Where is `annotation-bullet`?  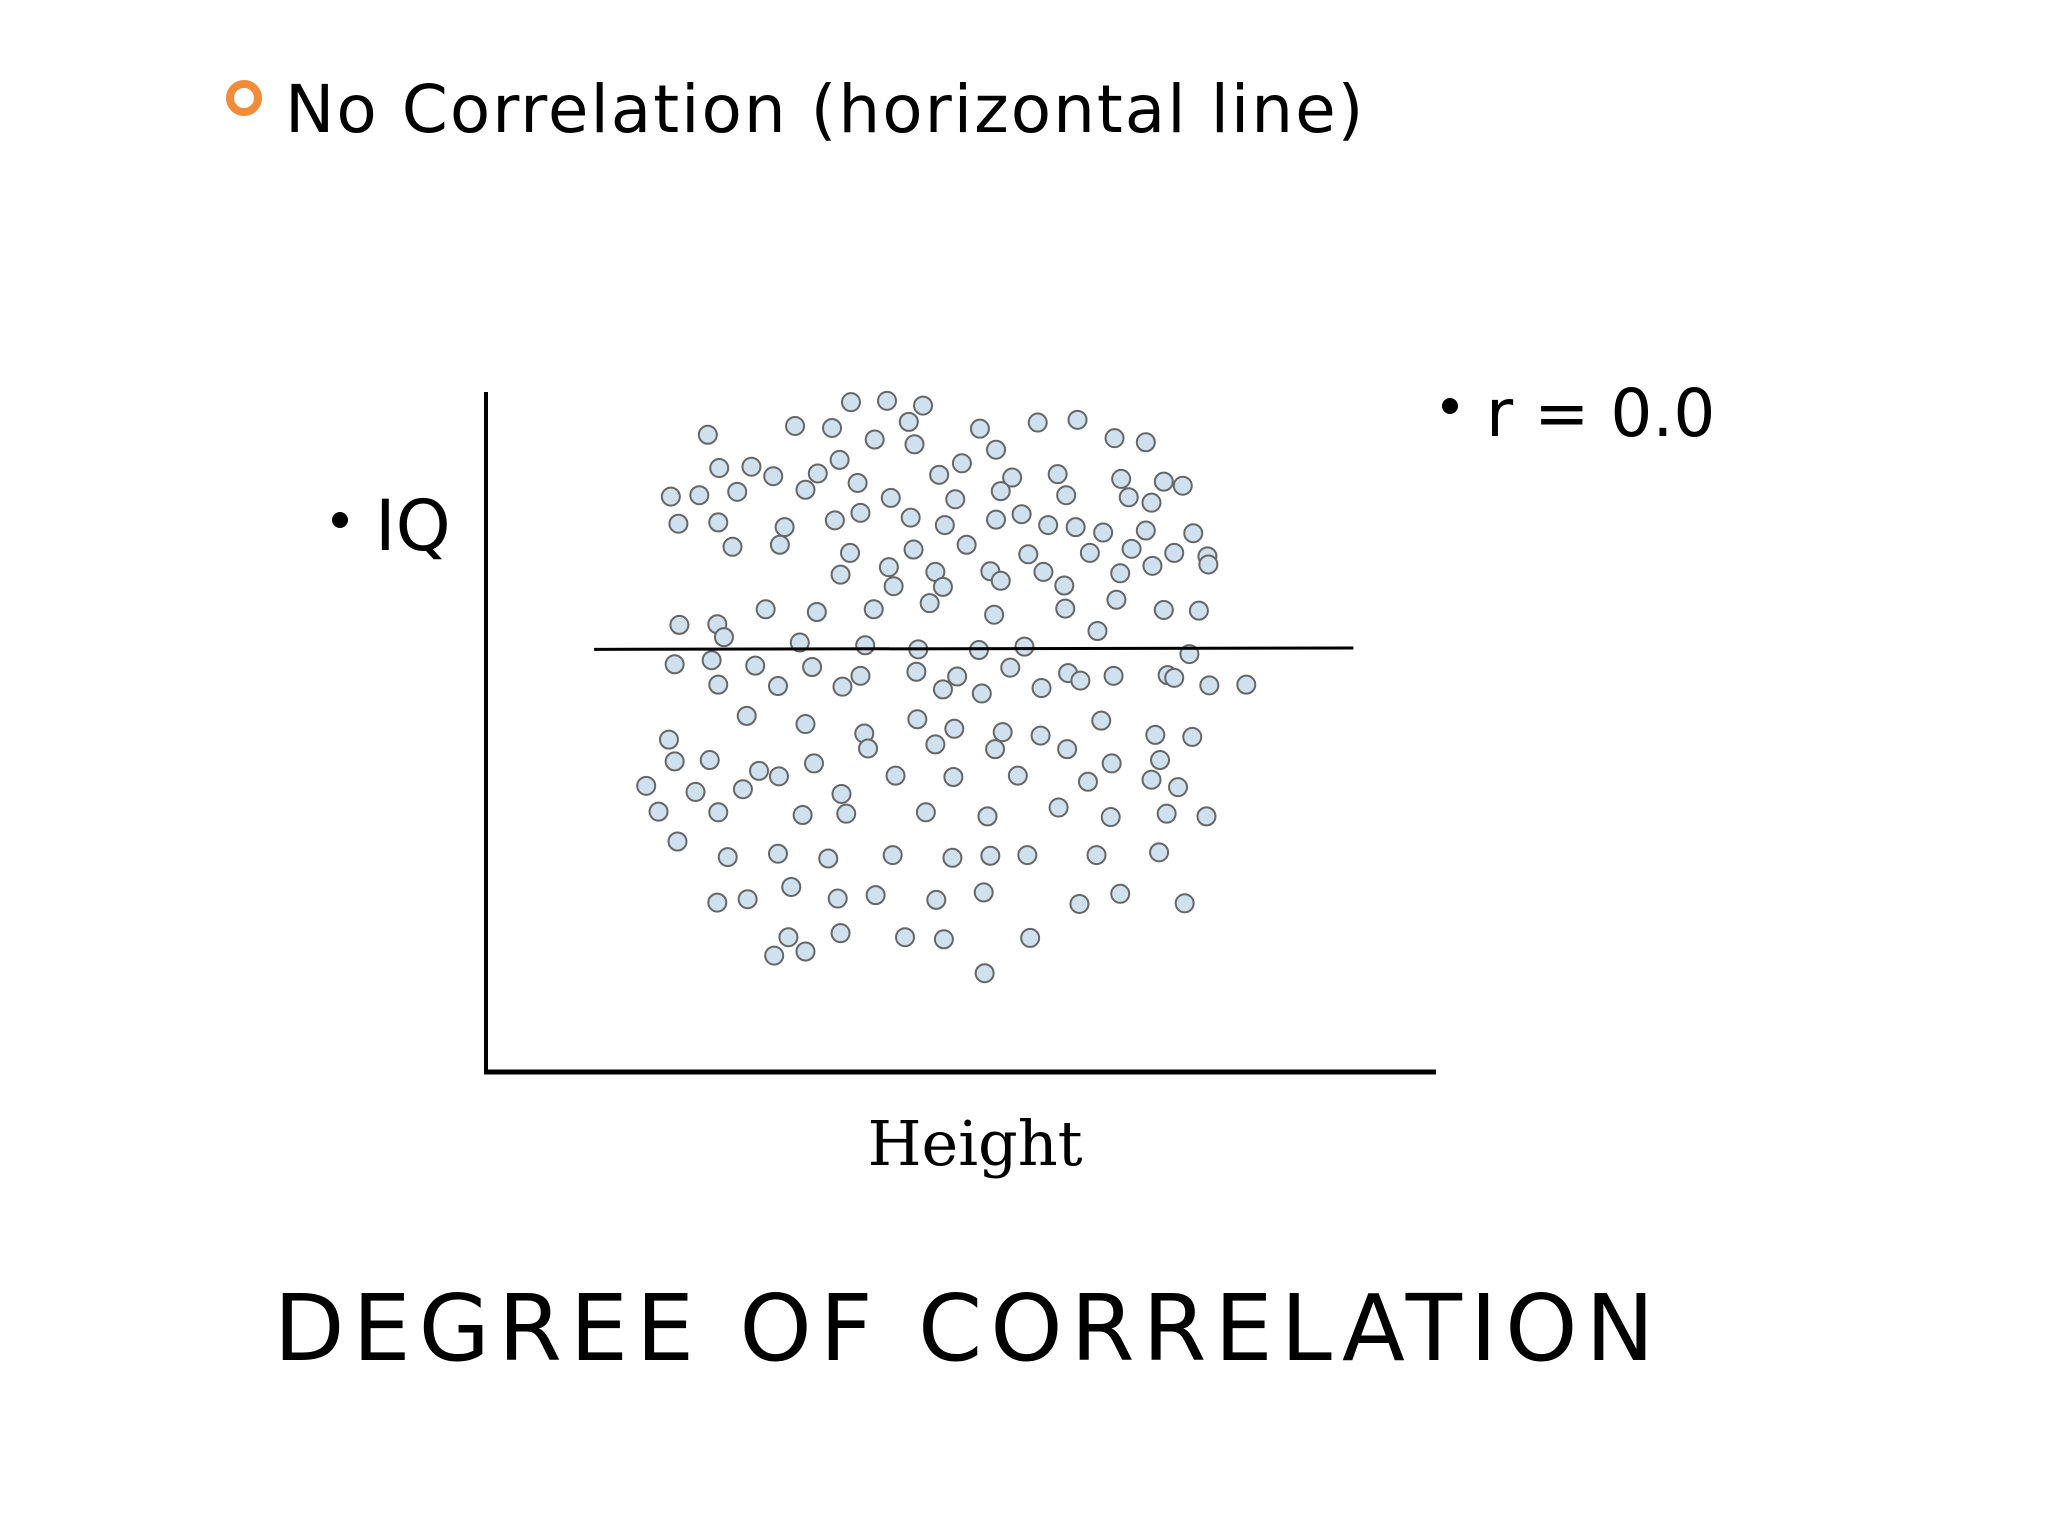
annotation-bullet is located at coordinates (1450, 406).